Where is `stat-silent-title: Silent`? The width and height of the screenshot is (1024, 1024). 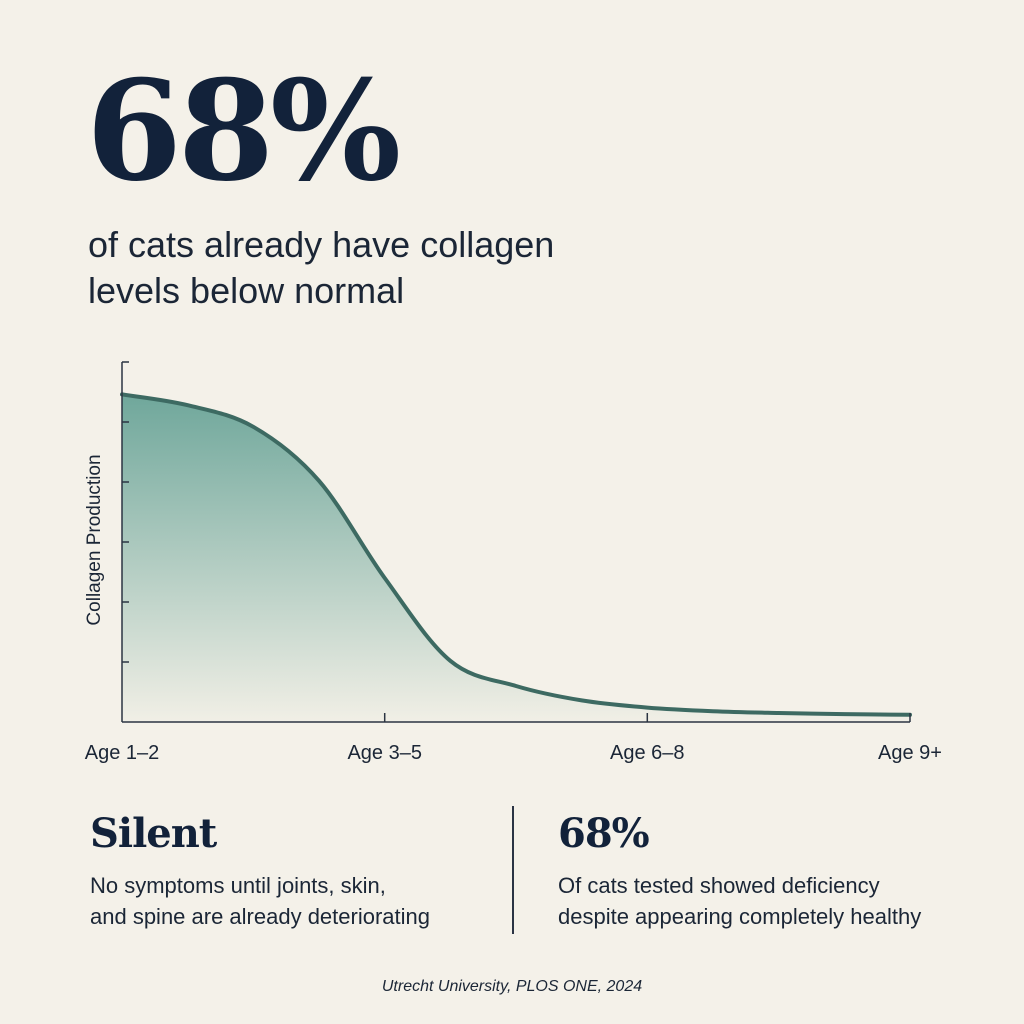
stat-silent-title: Silent is located at coordinates (153, 833).